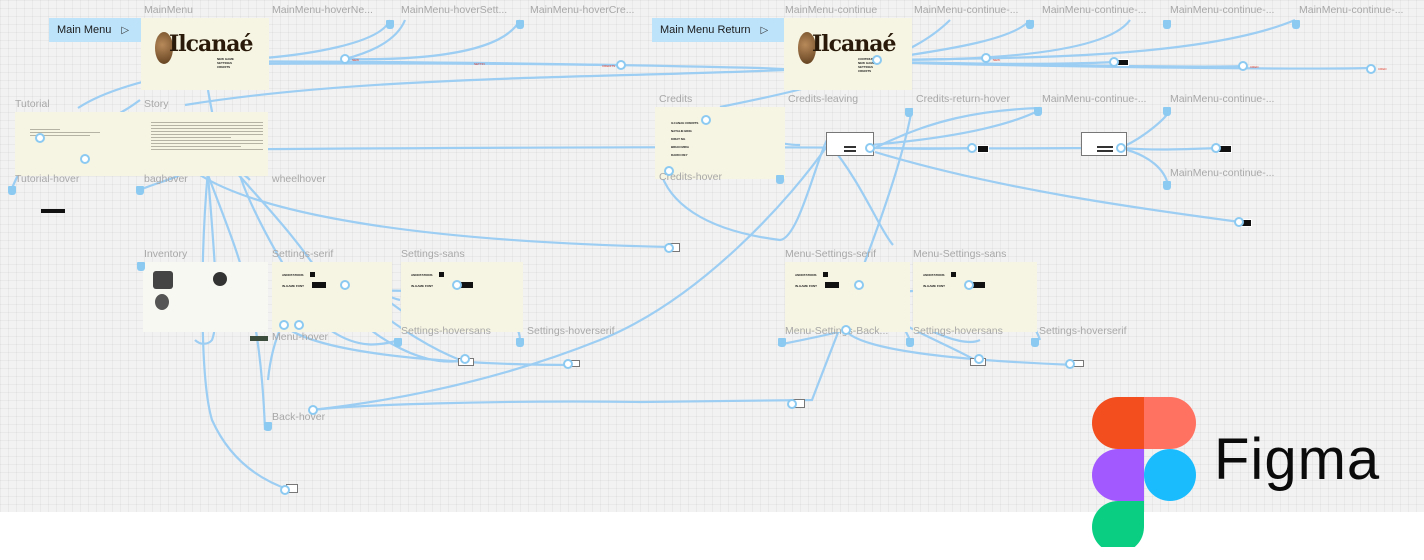  What do you see at coordinates (32, 104) in the screenshot?
I see `frame-label-tutorial: Tutorial` at bounding box center [32, 104].